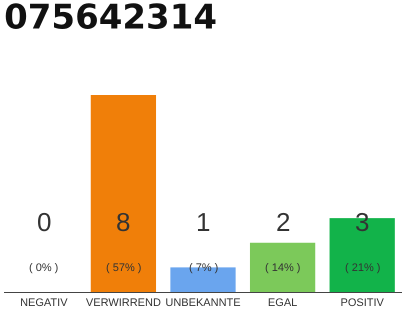 The image size is (410, 320). Describe the element at coordinates (111, 19) in the screenshot. I see `chart-title: 075642314` at that location.